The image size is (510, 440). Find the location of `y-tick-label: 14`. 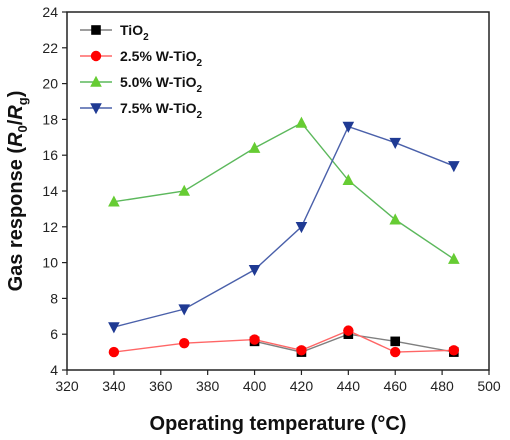

y-tick-label: 14 is located at coordinates (50, 191).